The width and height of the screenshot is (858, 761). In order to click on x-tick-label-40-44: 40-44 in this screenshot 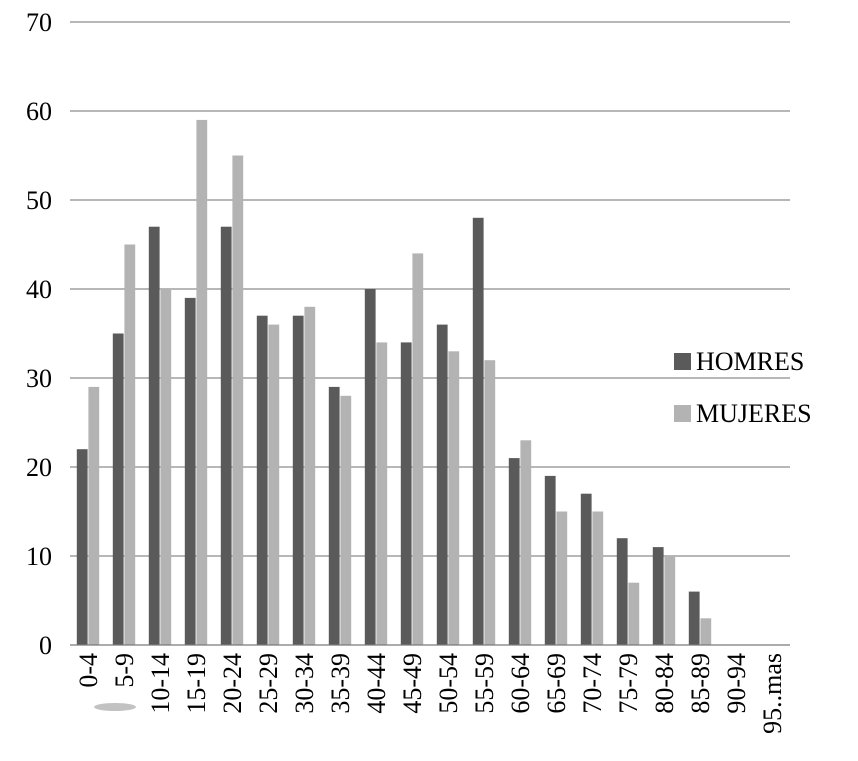, I will do `click(376, 683)`.